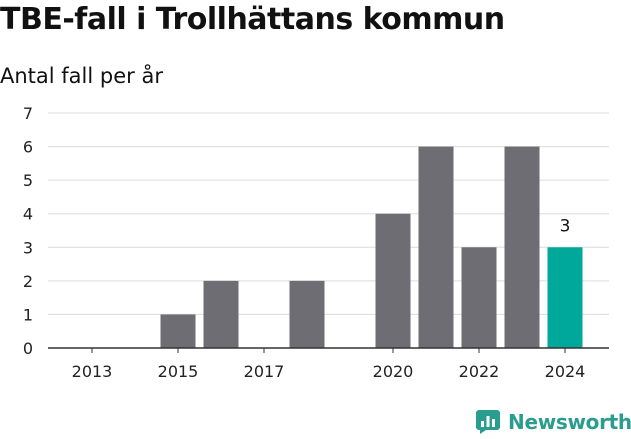 This screenshot has height=439, width=631. What do you see at coordinates (81, 76) in the screenshot?
I see `chart-subtitle: Antal fall per år` at bounding box center [81, 76].